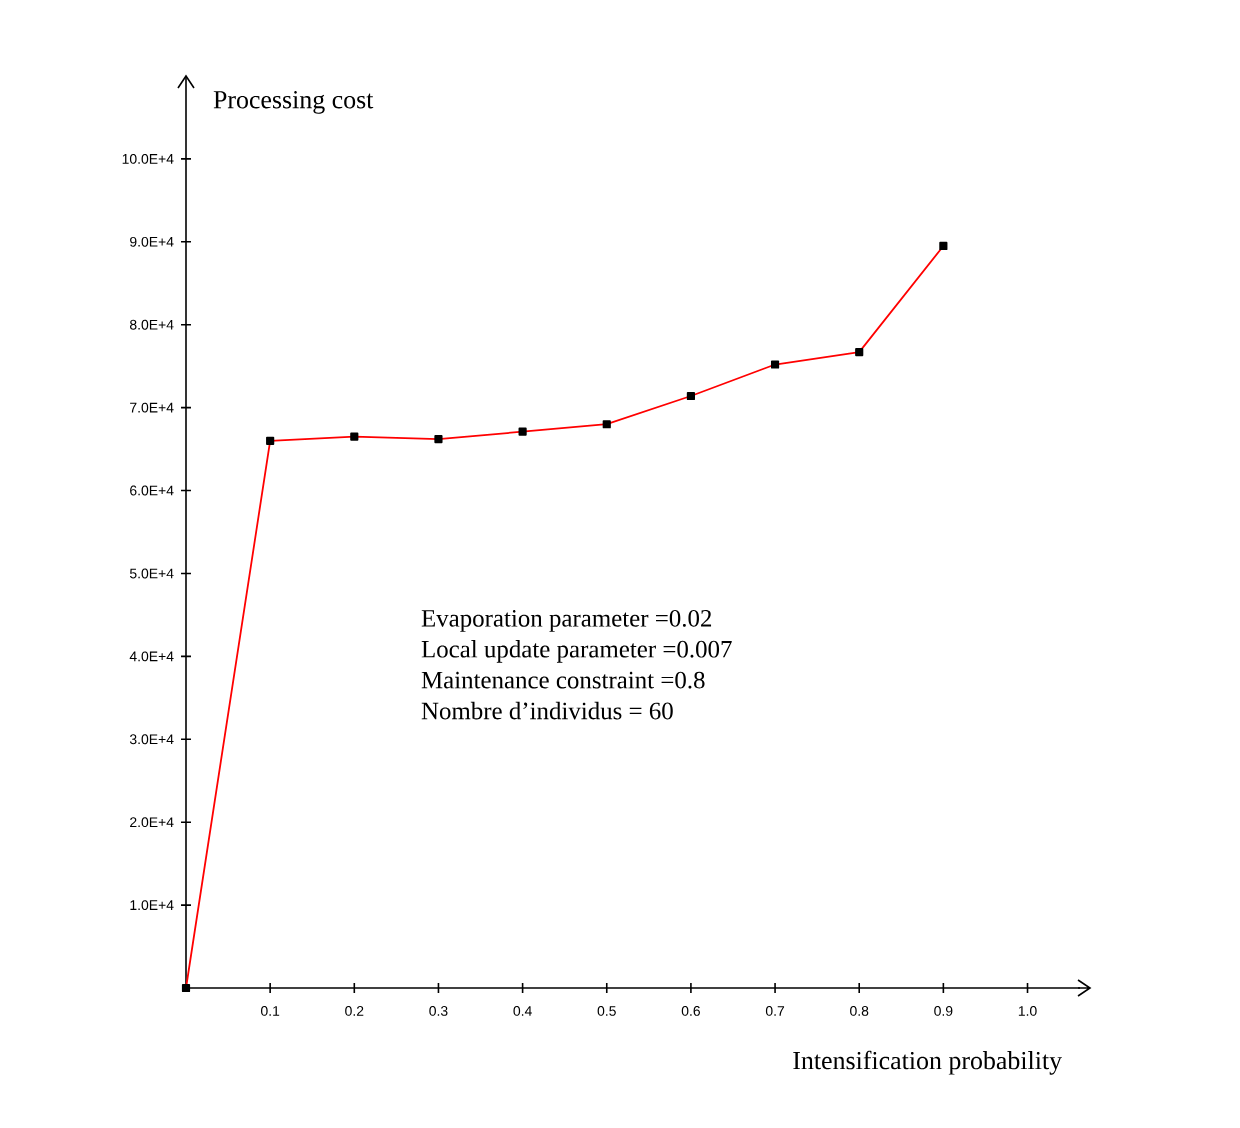 Image resolution: width=1240 pixels, height=1128 pixels. I want to click on annotation: Local update parameter =0.007, so click(576, 651).